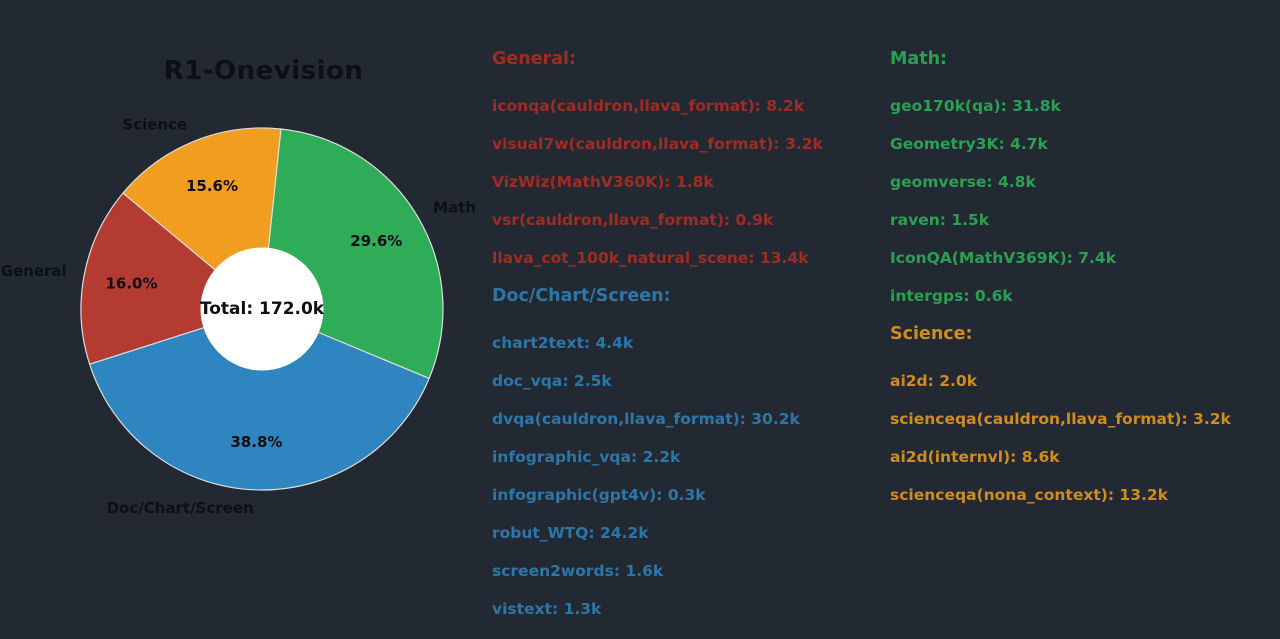  What do you see at coordinates (657, 144) in the screenshot?
I see `dataset-item-visual7w-cauldron-llava-format: visual7w(cauldron,llava_format): 3.2k` at bounding box center [657, 144].